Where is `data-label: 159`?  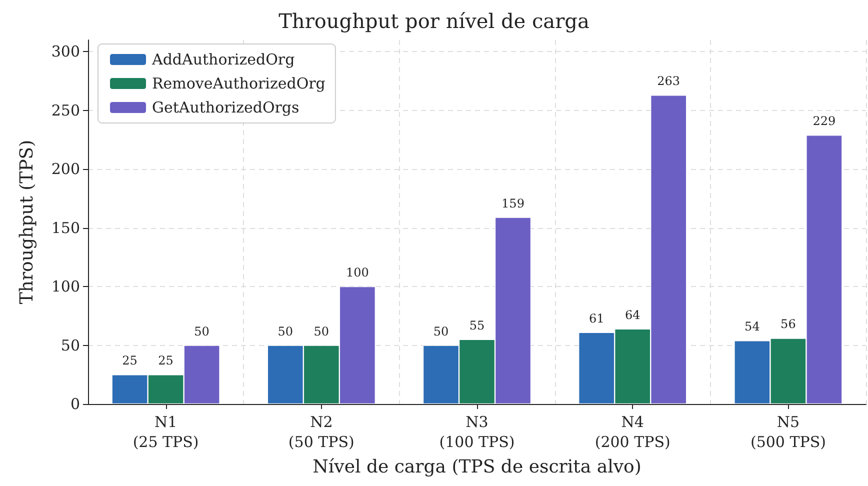 data-label: 159 is located at coordinates (513, 203).